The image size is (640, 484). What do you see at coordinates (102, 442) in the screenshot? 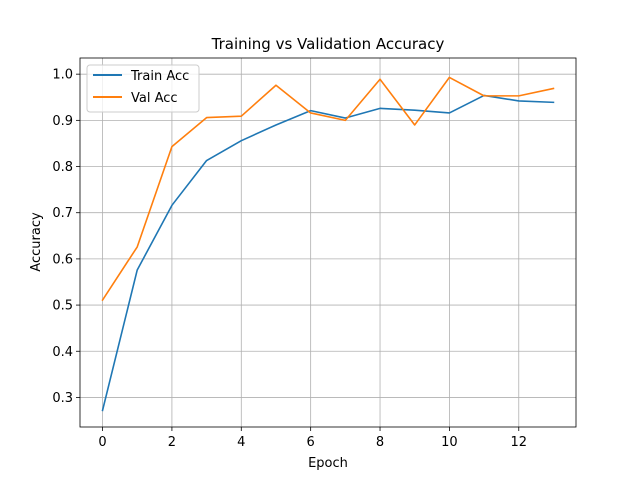
I see `x-tick-label: 0` at bounding box center [102, 442].